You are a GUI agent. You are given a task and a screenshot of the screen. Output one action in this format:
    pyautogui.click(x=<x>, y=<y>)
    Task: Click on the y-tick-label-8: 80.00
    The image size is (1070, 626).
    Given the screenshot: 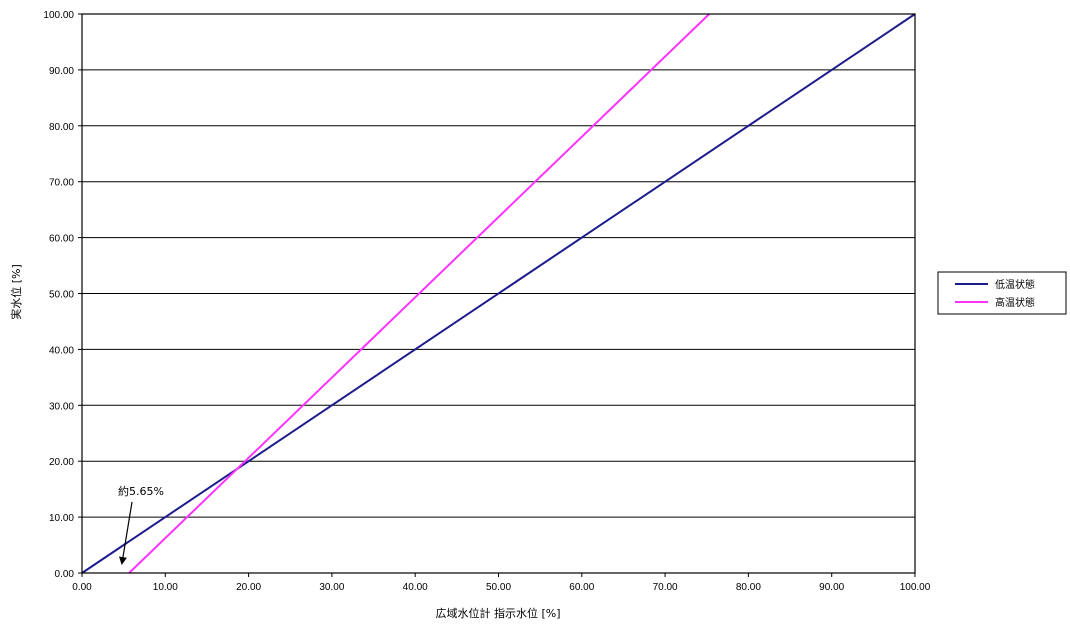 What is the action you would take?
    pyautogui.click(x=61, y=127)
    